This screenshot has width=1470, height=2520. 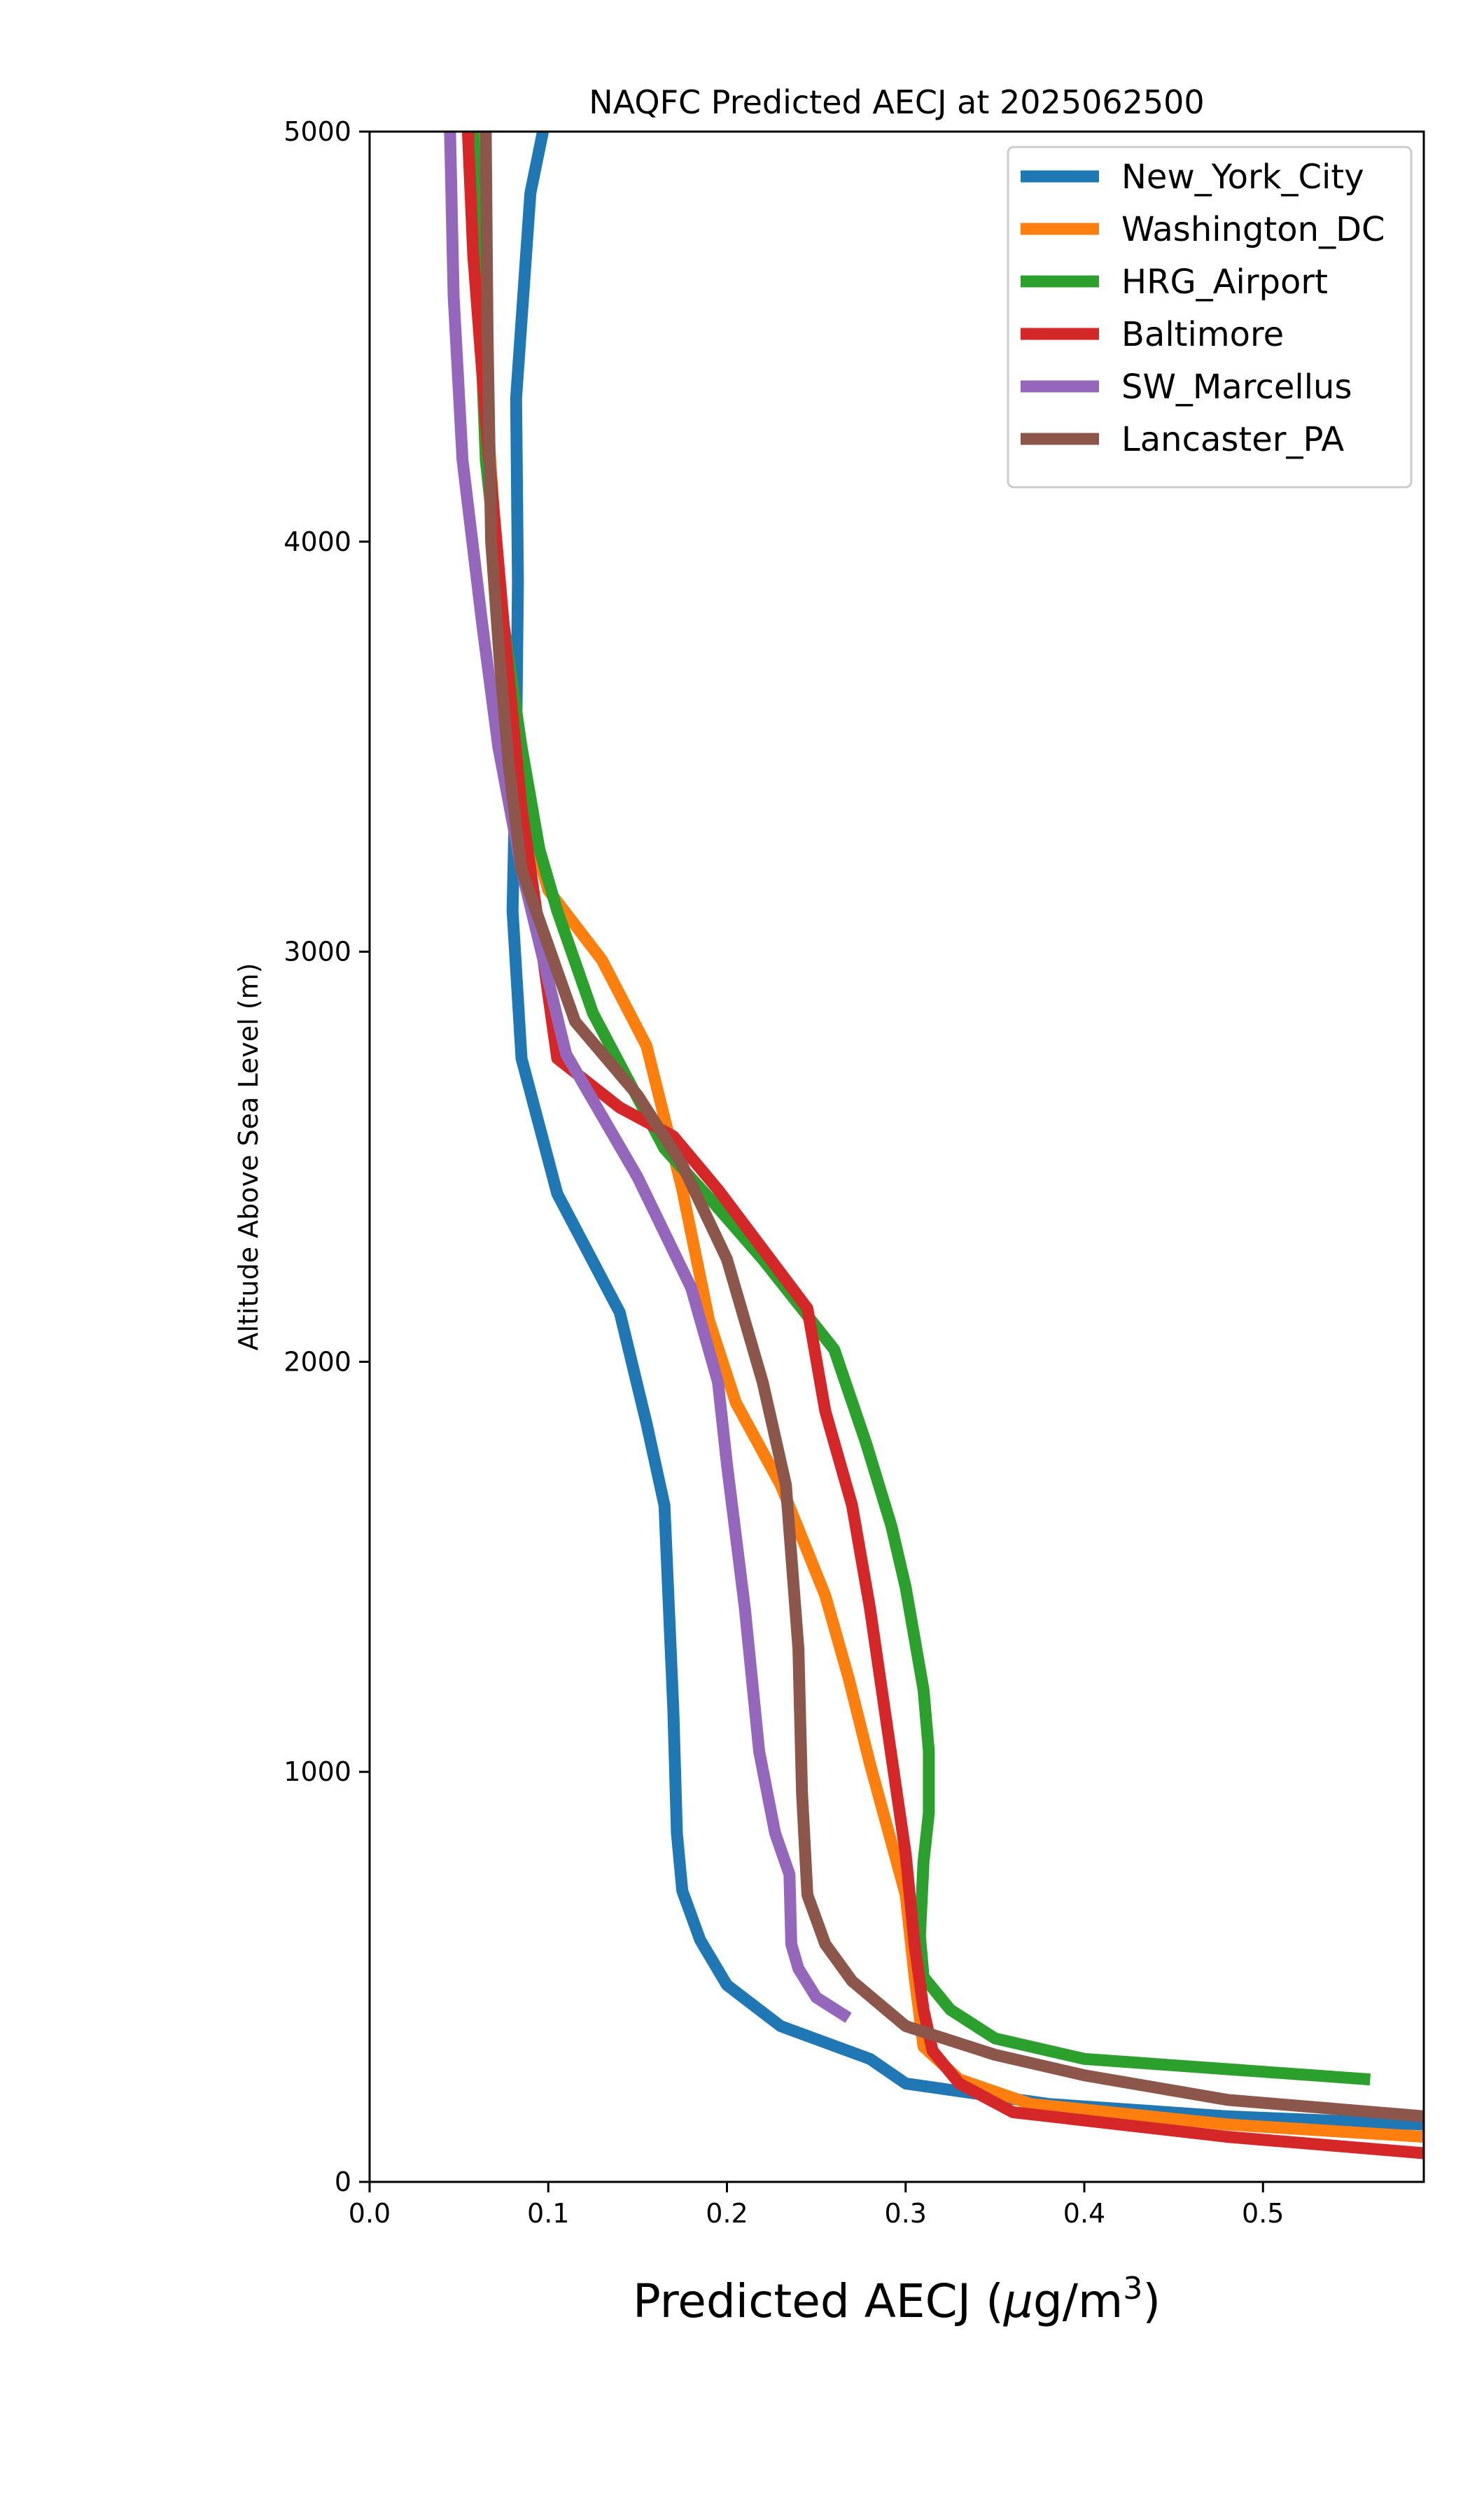 I want to click on x-axis-label: Predicted AECJ (μg/m3), so click(x=897, y=2299).